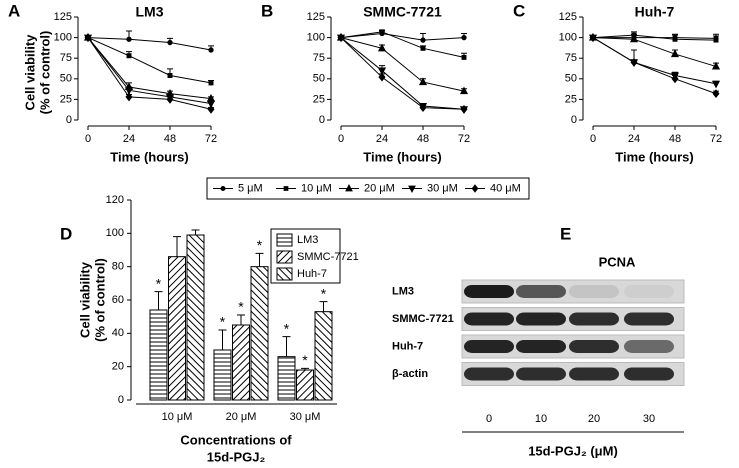 This screenshot has height=468, width=739. Describe the element at coordinates (66, 233) in the screenshot. I see `panel-letter: D` at that location.